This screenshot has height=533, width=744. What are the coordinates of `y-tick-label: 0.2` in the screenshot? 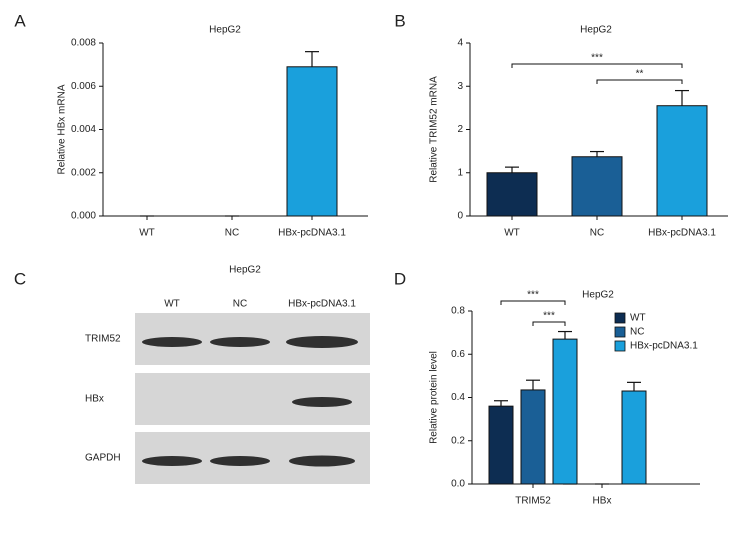 It's located at (458, 440).